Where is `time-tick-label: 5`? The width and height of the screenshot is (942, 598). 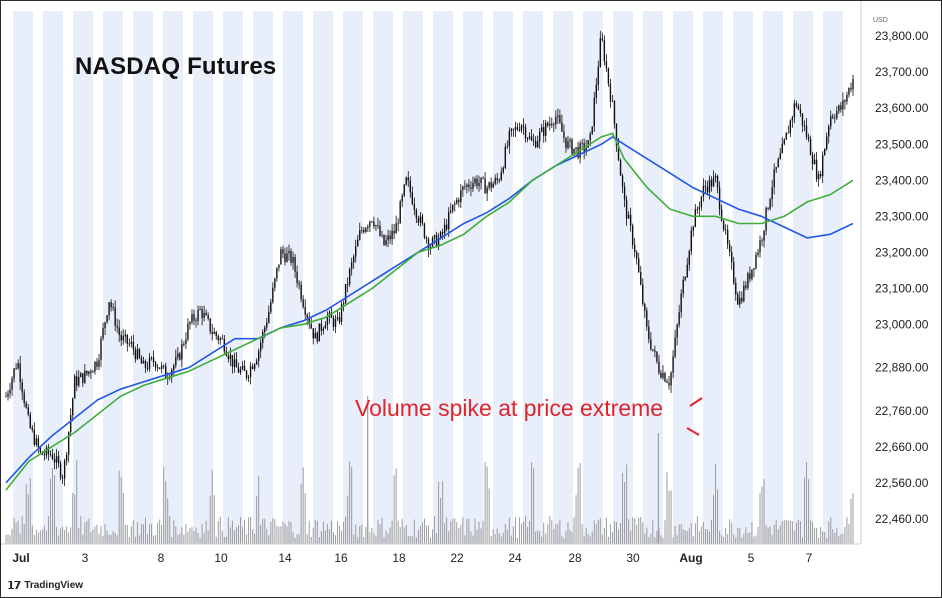 time-tick-label: 5 is located at coordinates (751, 558).